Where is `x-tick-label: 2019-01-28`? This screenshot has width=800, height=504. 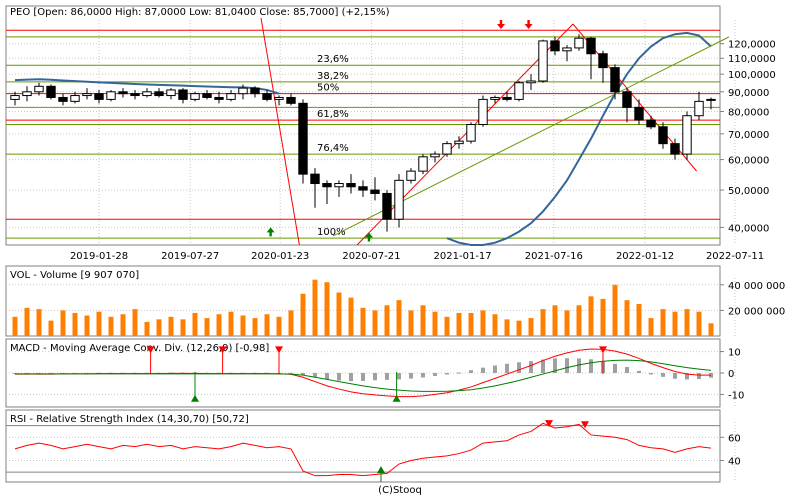 x-tick-label: 2019-01-28 is located at coordinates (99, 256).